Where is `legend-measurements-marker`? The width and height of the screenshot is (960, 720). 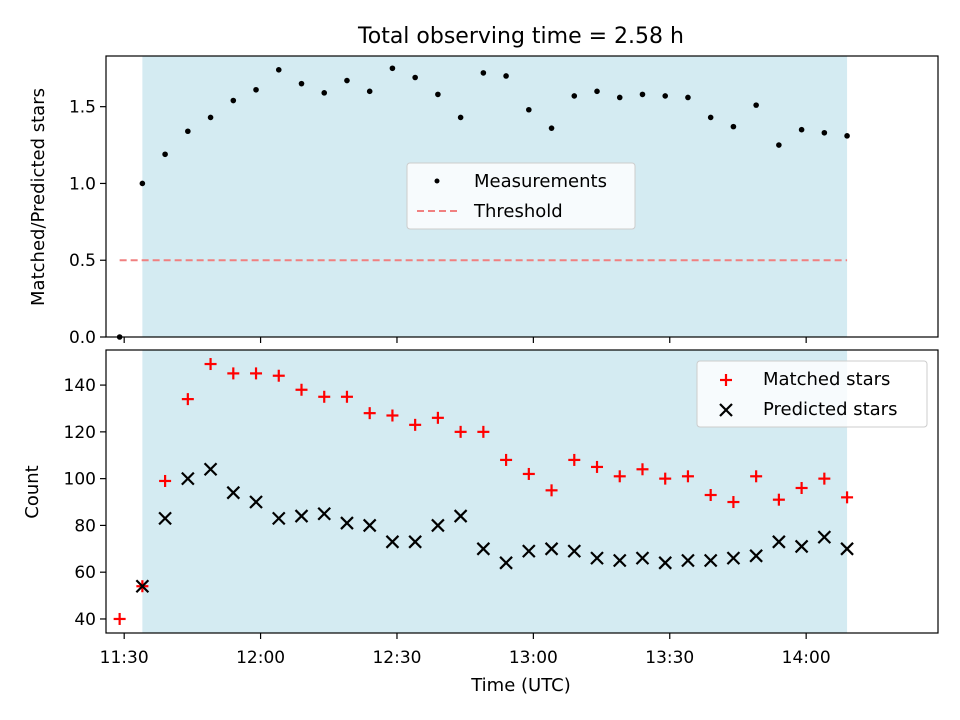
legend-measurements-marker is located at coordinates (437, 181).